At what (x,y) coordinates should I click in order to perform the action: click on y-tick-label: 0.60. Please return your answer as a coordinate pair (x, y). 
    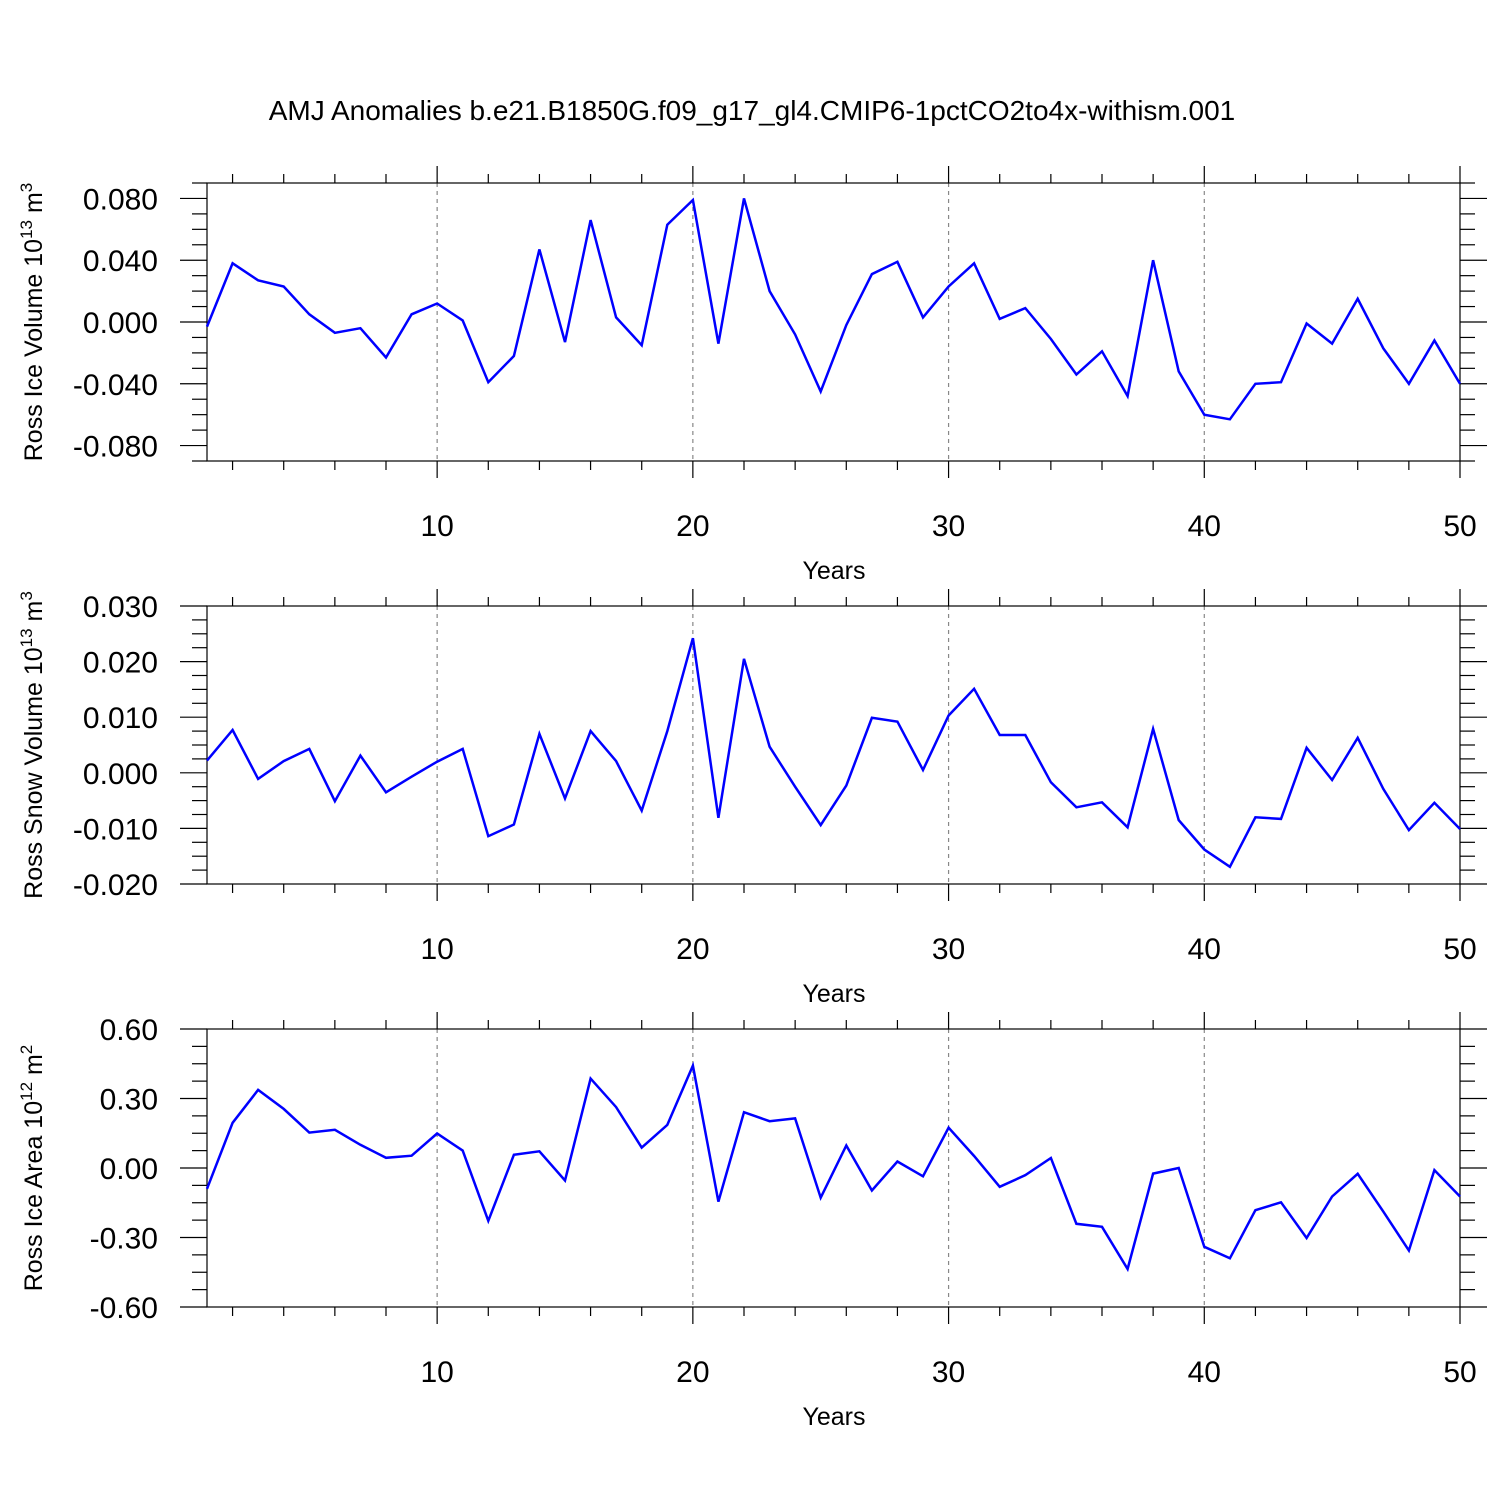
    Looking at the image, I should click on (129, 1030).